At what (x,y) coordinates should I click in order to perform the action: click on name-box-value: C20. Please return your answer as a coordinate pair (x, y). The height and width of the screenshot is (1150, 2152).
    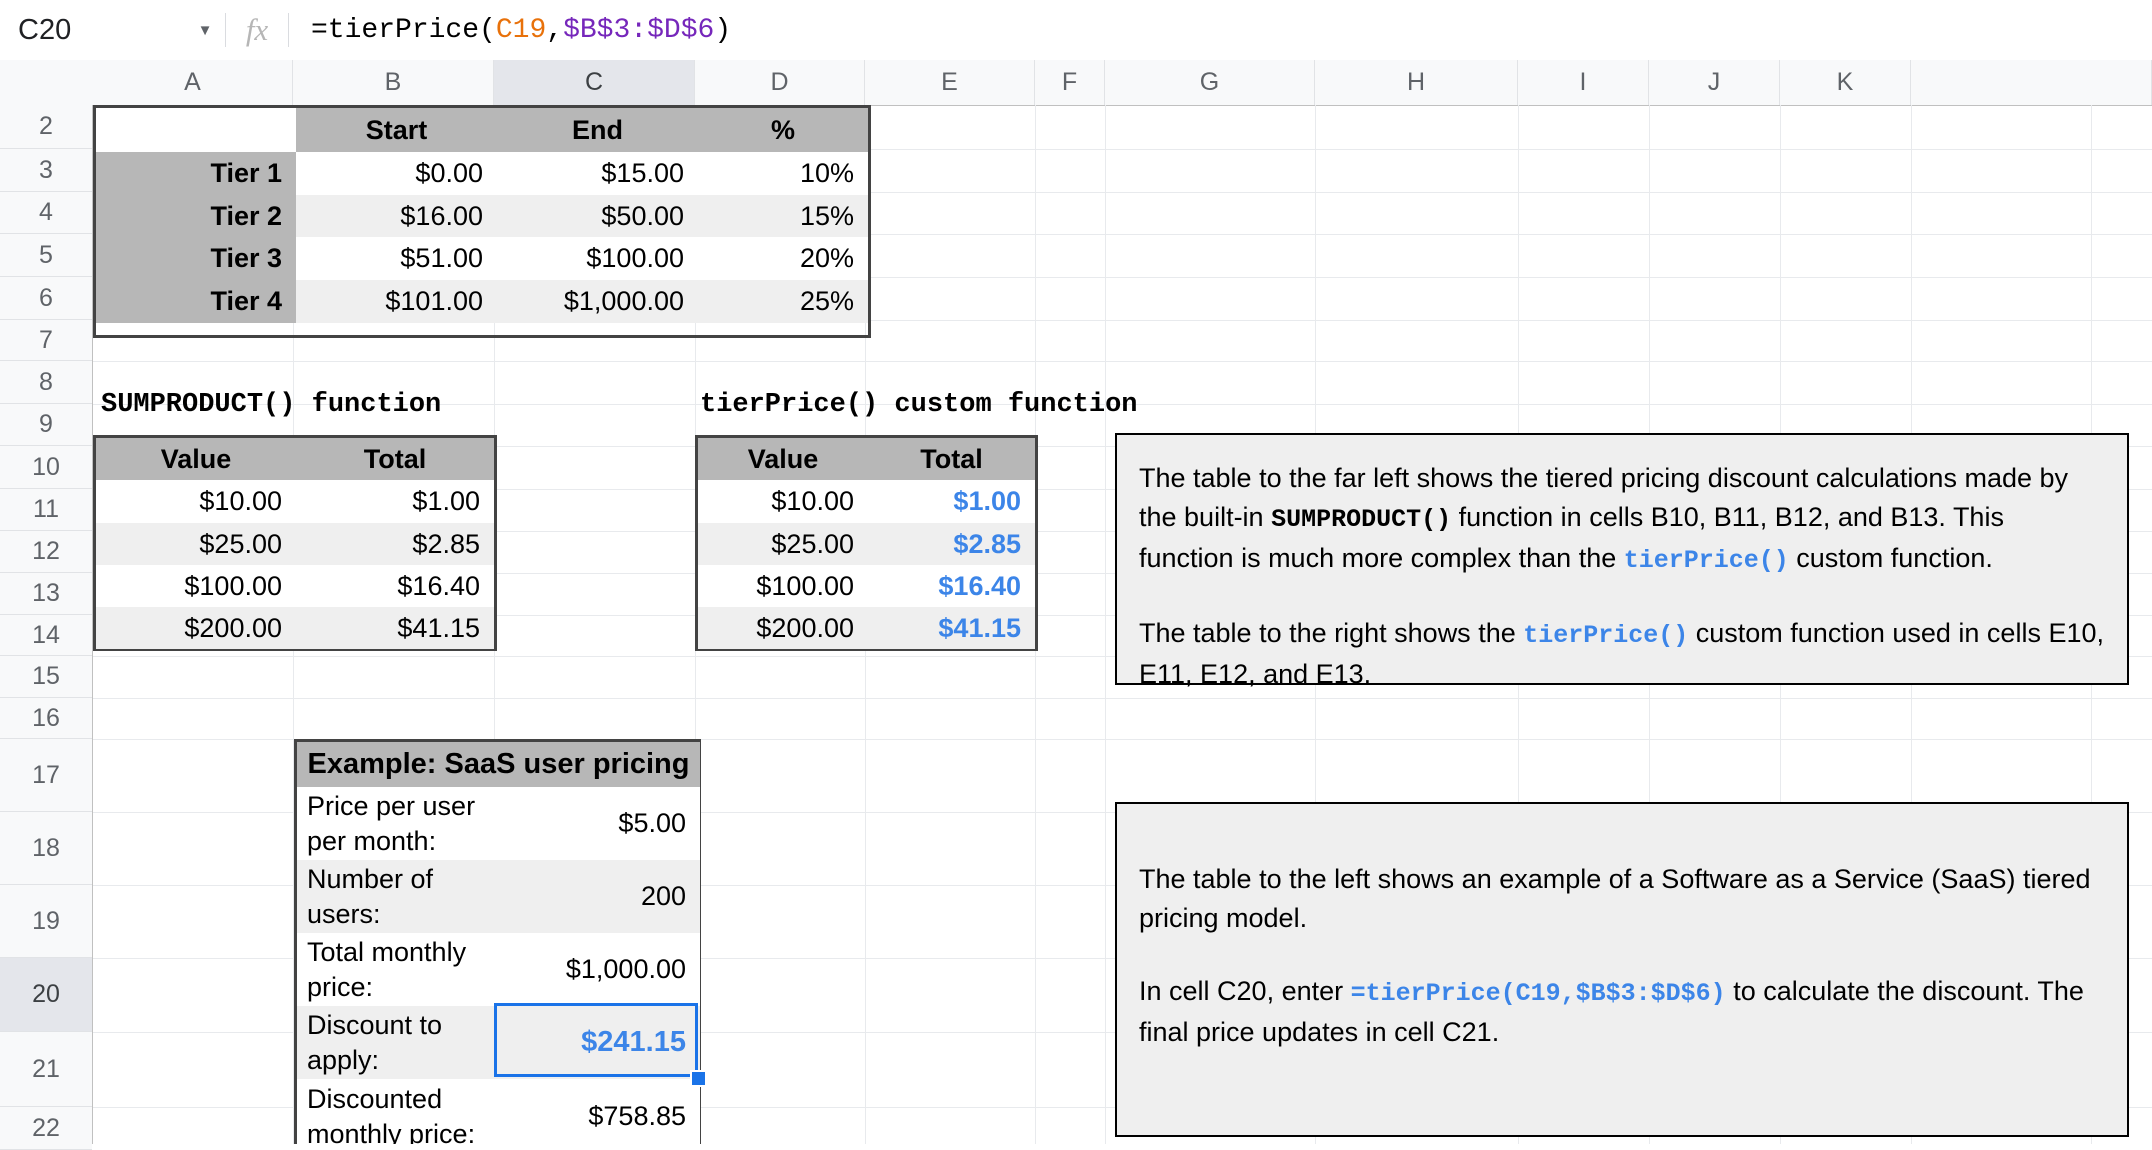
    Looking at the image, I should click on (45, 29).